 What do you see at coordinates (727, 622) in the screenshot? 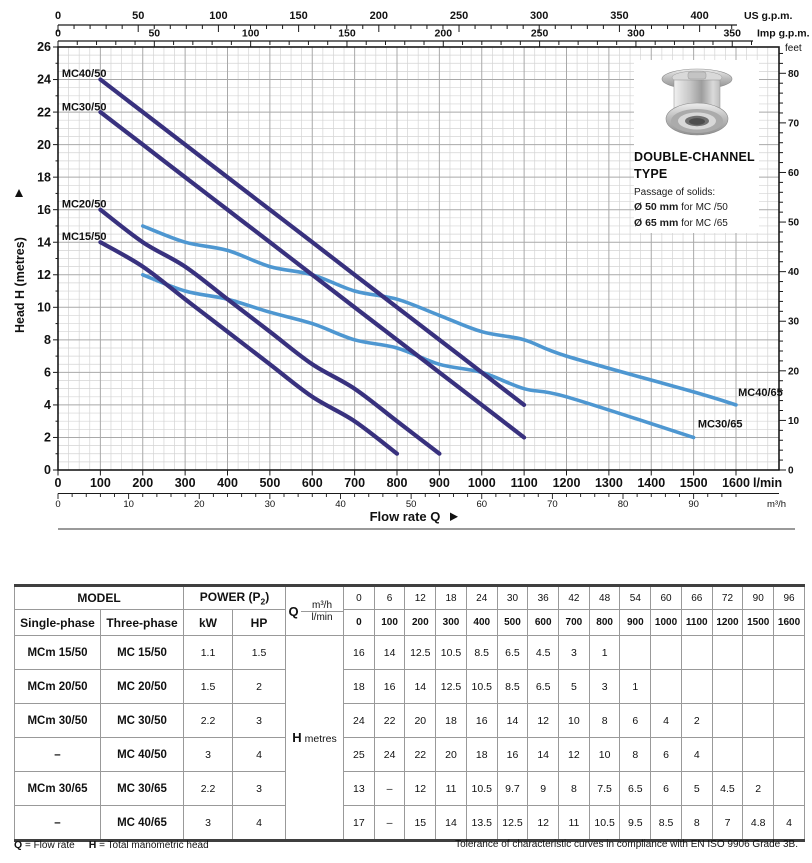
I see `q-lmin-value: 1200` at bounding box center [727, 622].